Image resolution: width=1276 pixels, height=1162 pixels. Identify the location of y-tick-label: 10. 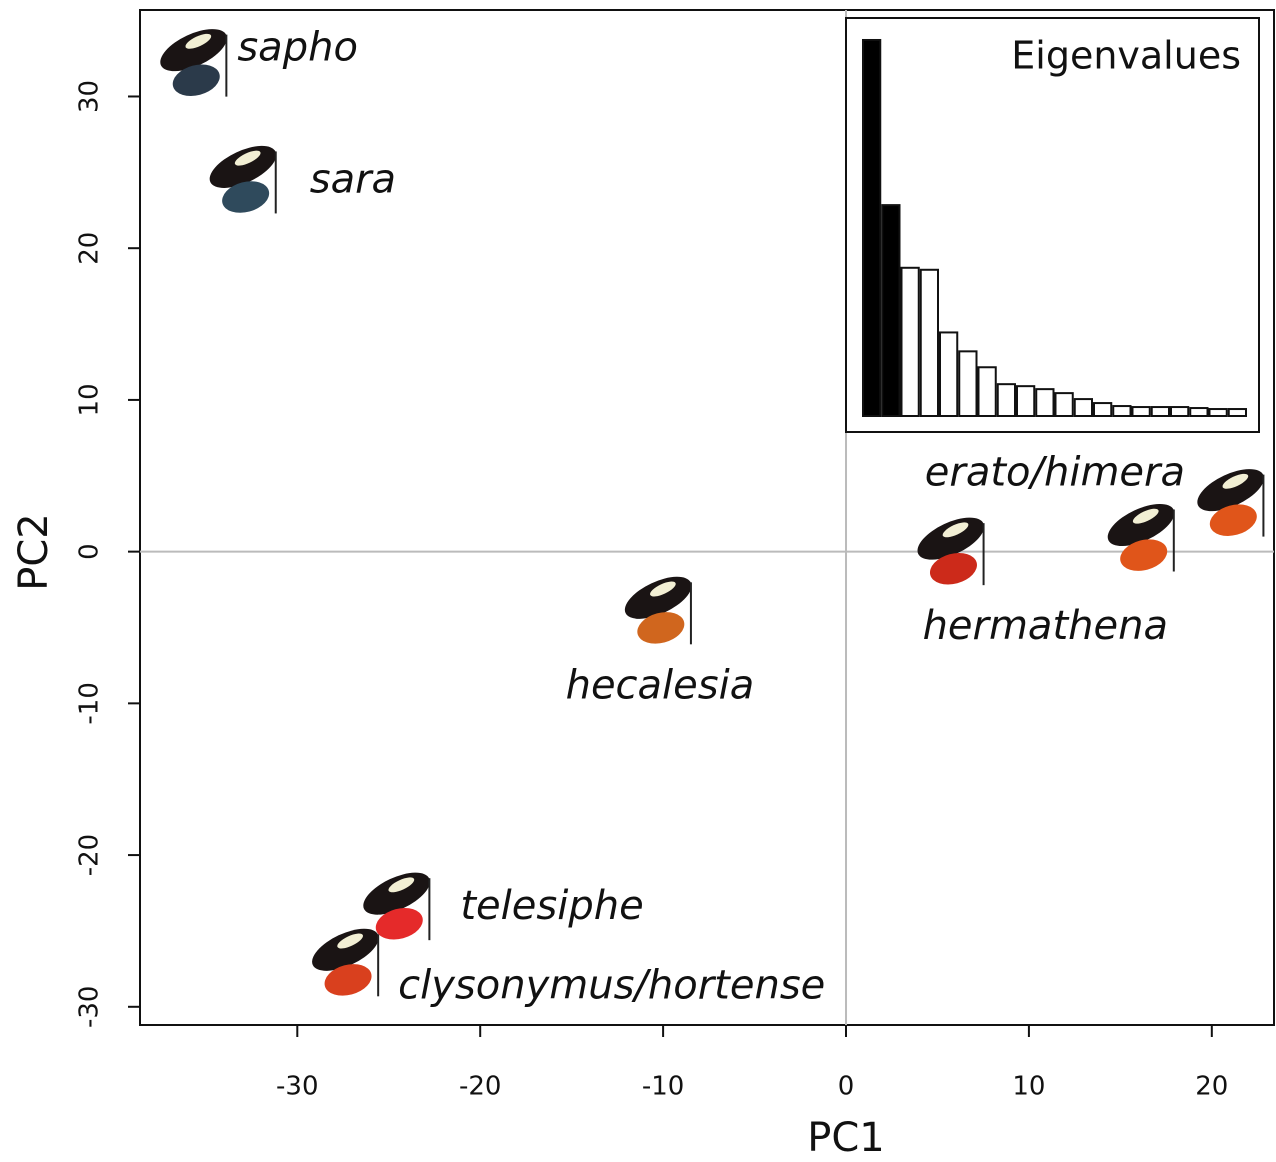
(90, 399).